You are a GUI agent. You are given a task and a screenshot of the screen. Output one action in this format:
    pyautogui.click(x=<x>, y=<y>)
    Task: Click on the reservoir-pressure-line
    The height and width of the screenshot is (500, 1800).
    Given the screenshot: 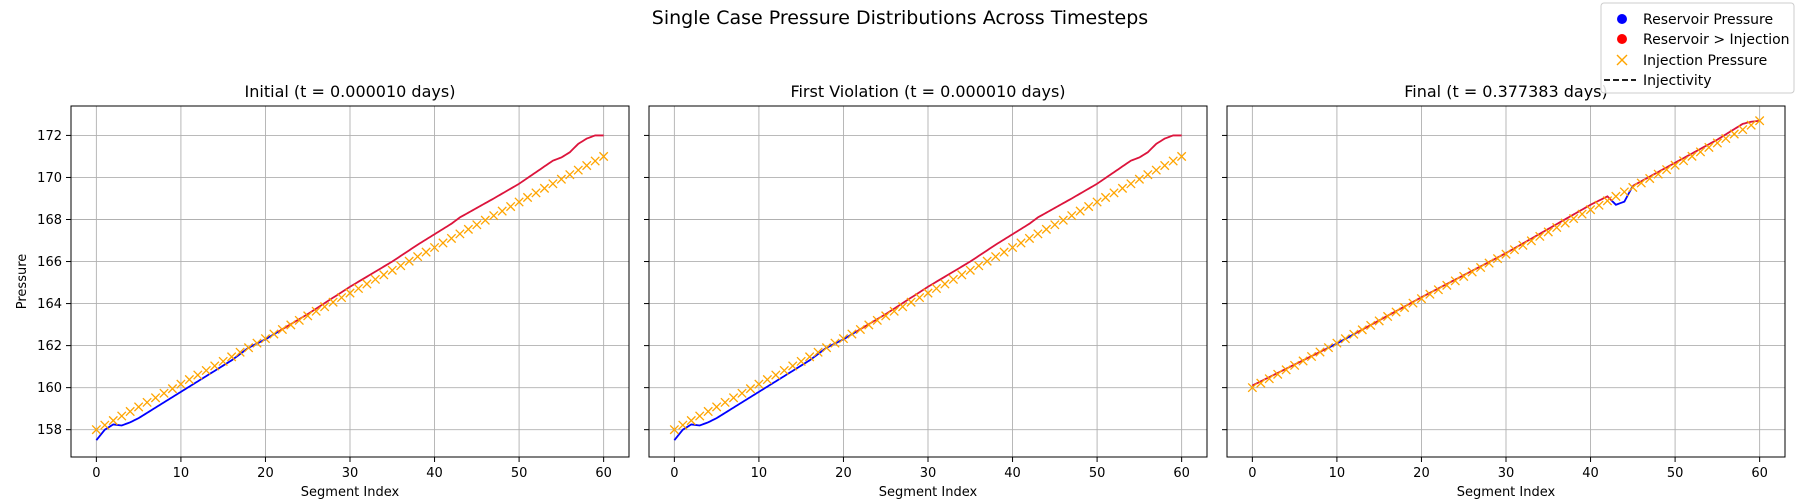 What is the action you would take?
    pyautogui.click(x=1341, y=341)
    